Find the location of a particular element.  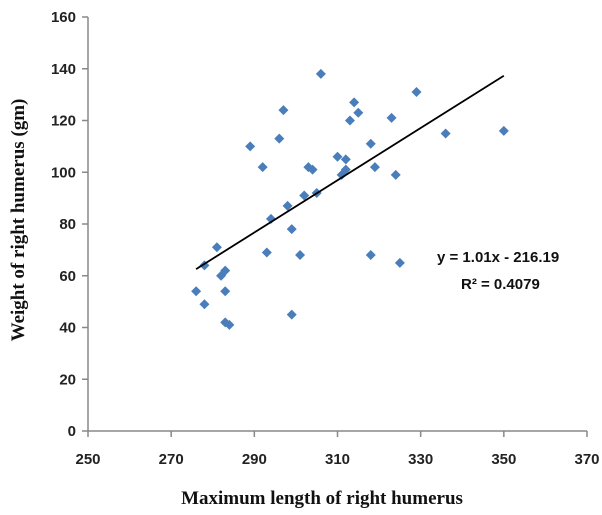

y-tick-label: 80 is located at coordinates (67, 224).